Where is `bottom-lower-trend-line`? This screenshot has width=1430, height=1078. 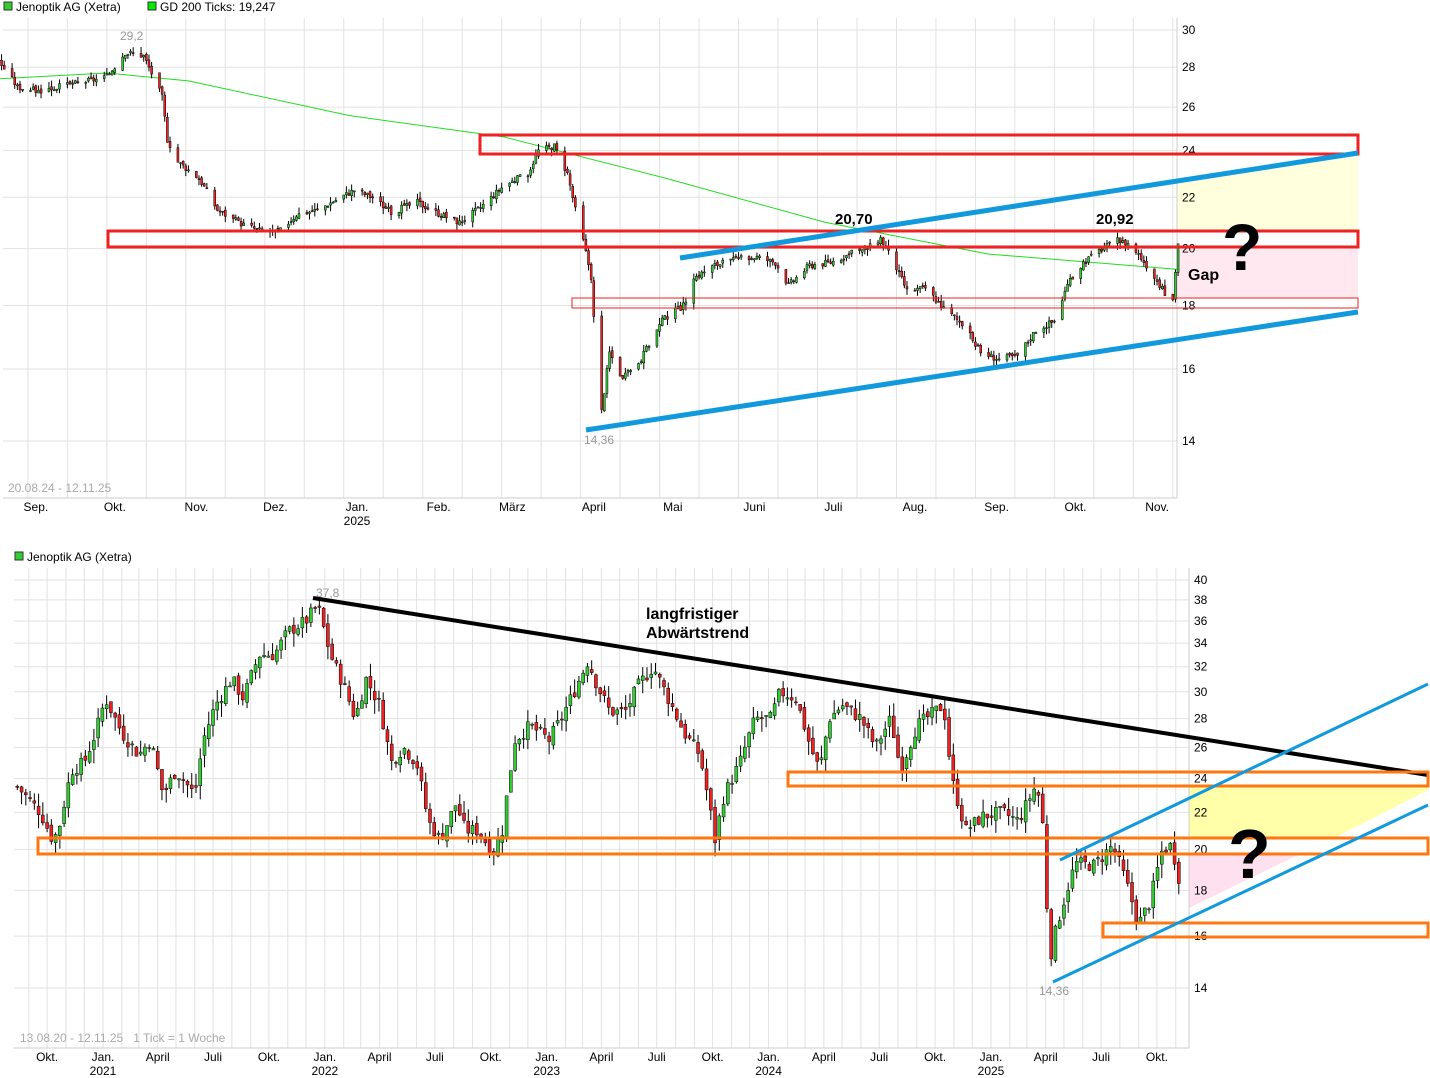 bottom-lower-trend-line is located at coordinates (1240, 893).